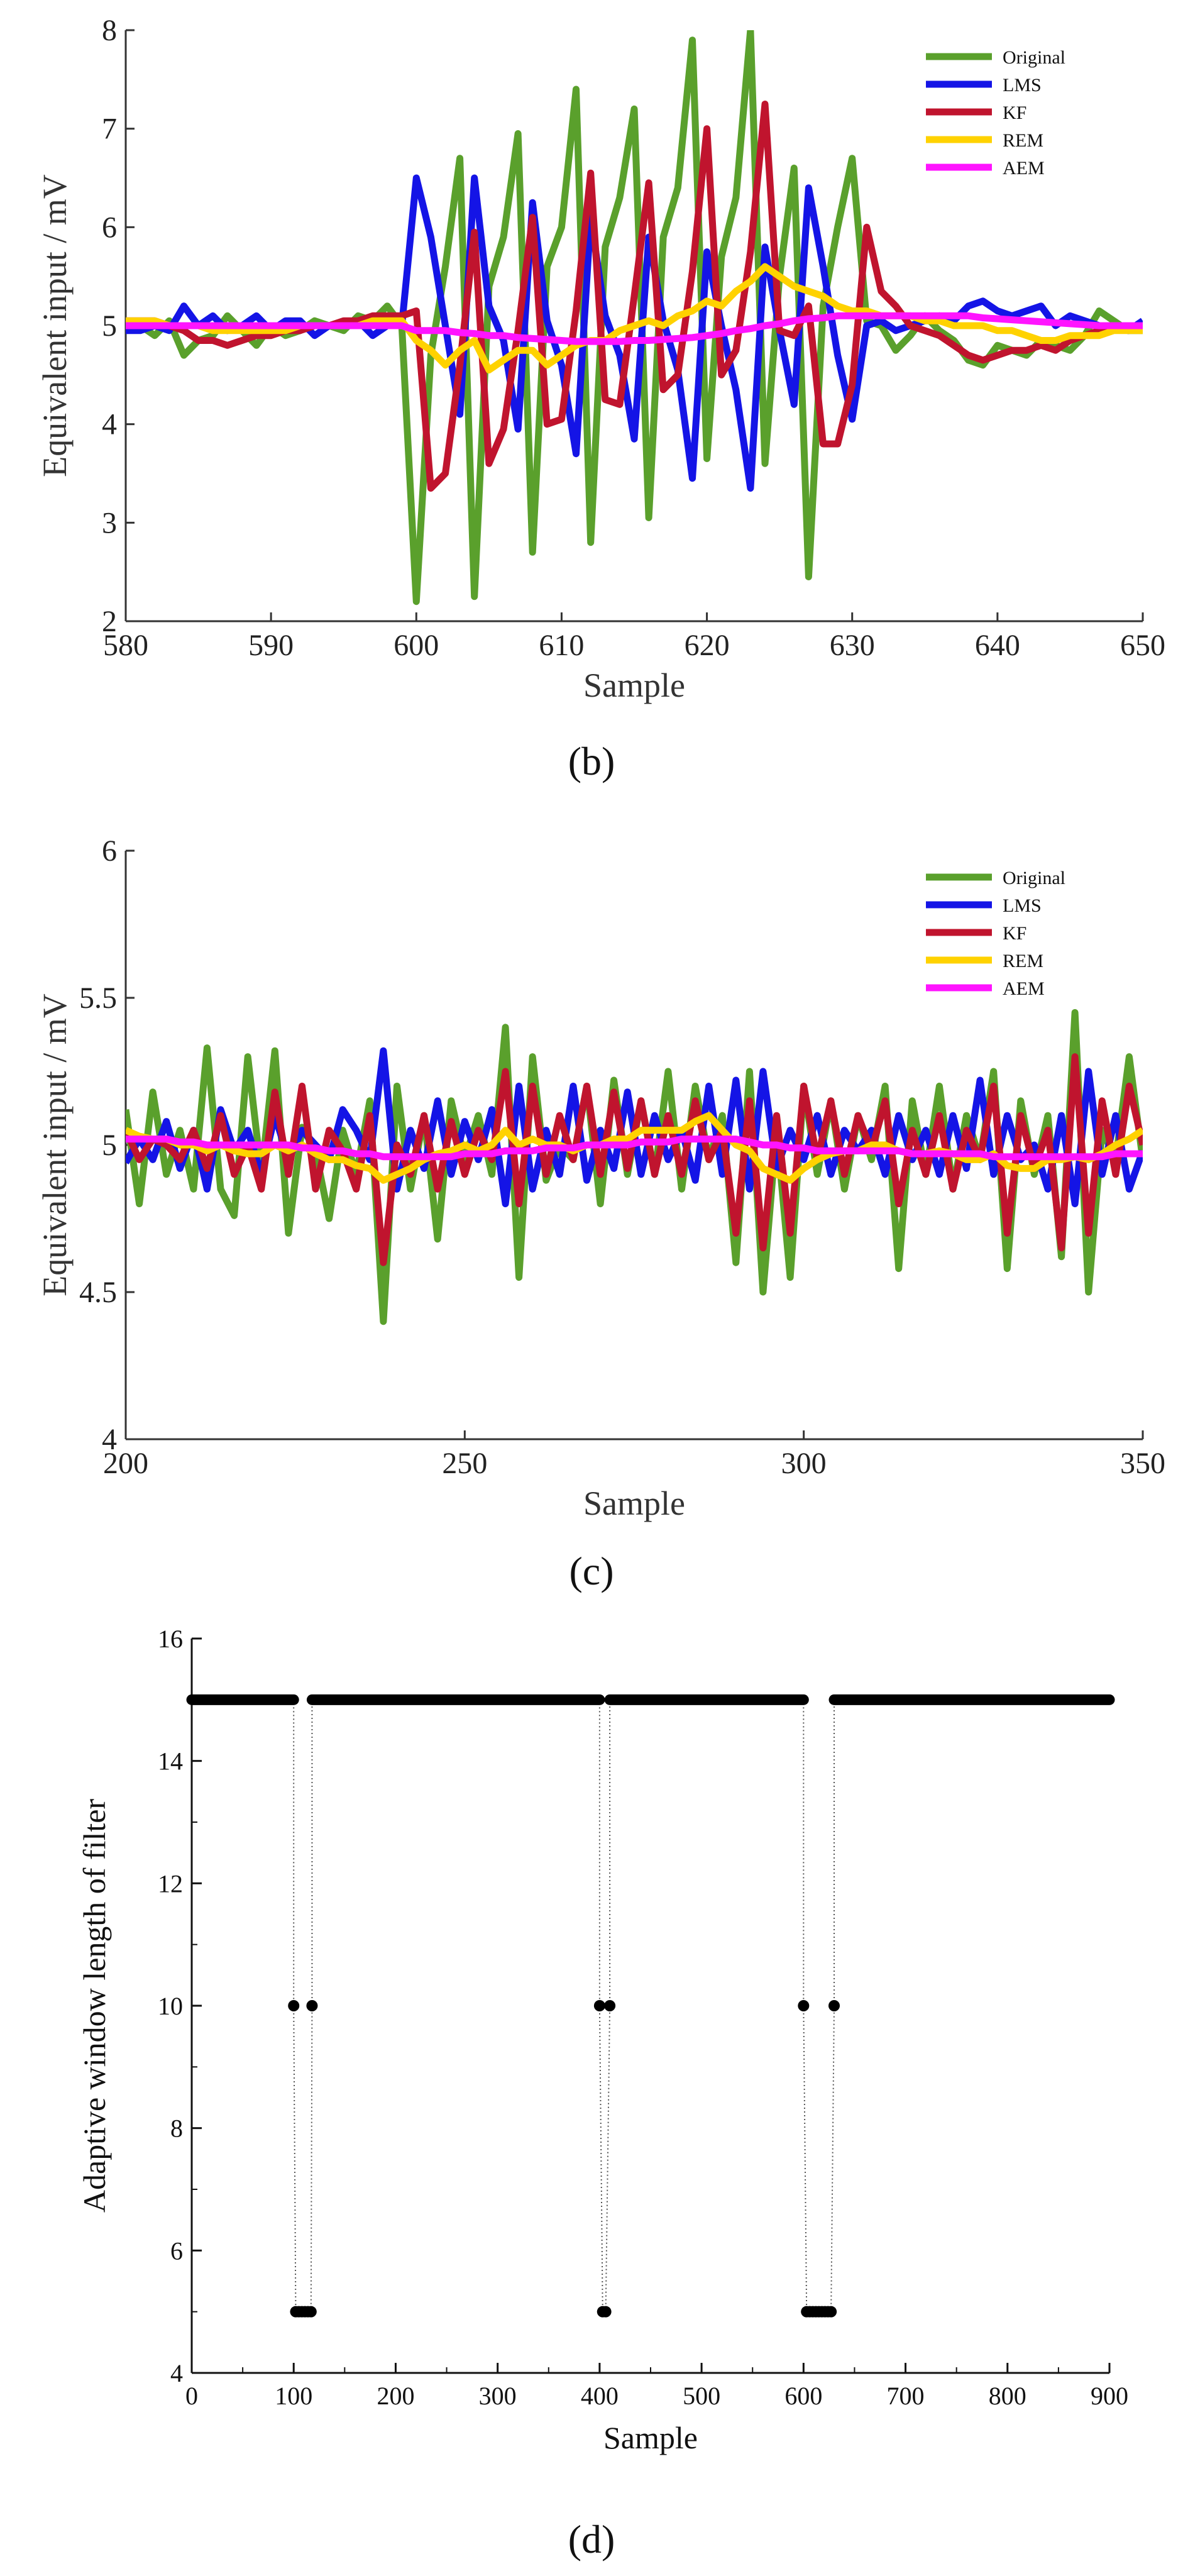 This screenshot has width=1183, height=2576. What do you see at coordinates (109, 129) in the screenshot?
I see `y-tick-label: 7` at bounding box center [109, 129].